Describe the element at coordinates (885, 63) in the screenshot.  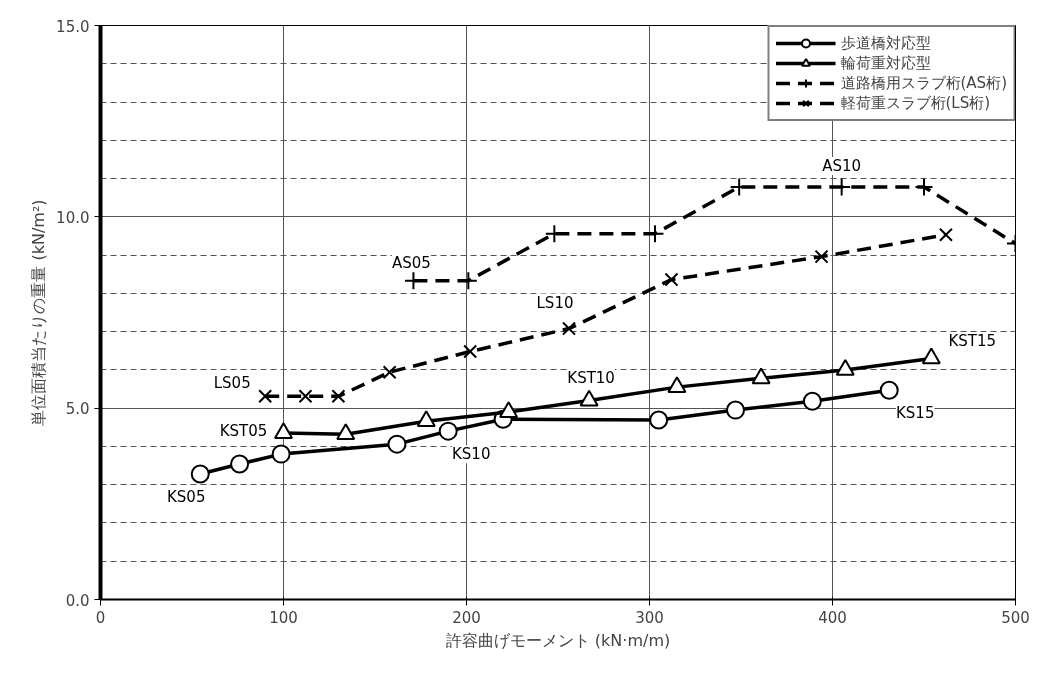
I see `legend-label: 輪荷重対応型` at that location.